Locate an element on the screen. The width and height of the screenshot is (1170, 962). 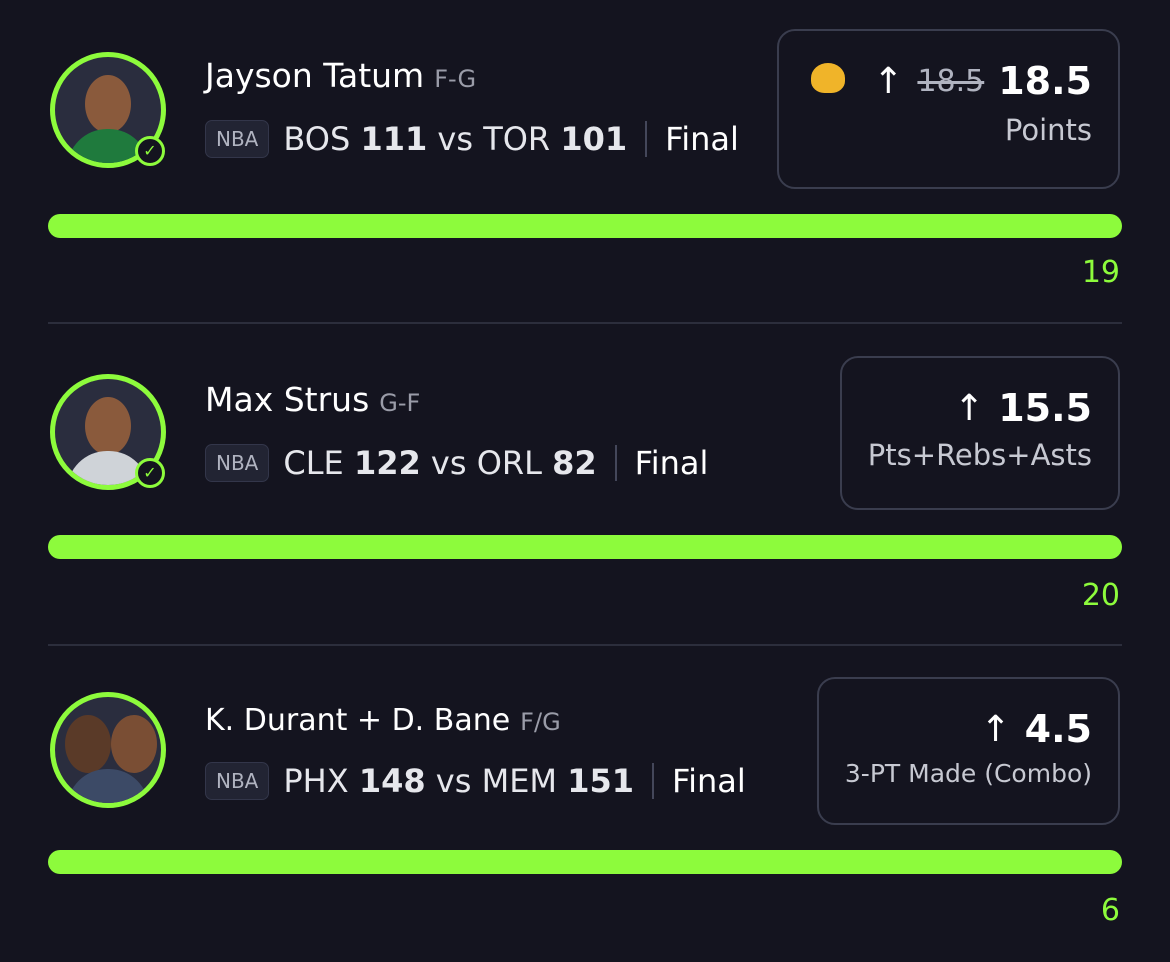
player-name-text: Jayson Tatum is located at coordinates (315, 75).